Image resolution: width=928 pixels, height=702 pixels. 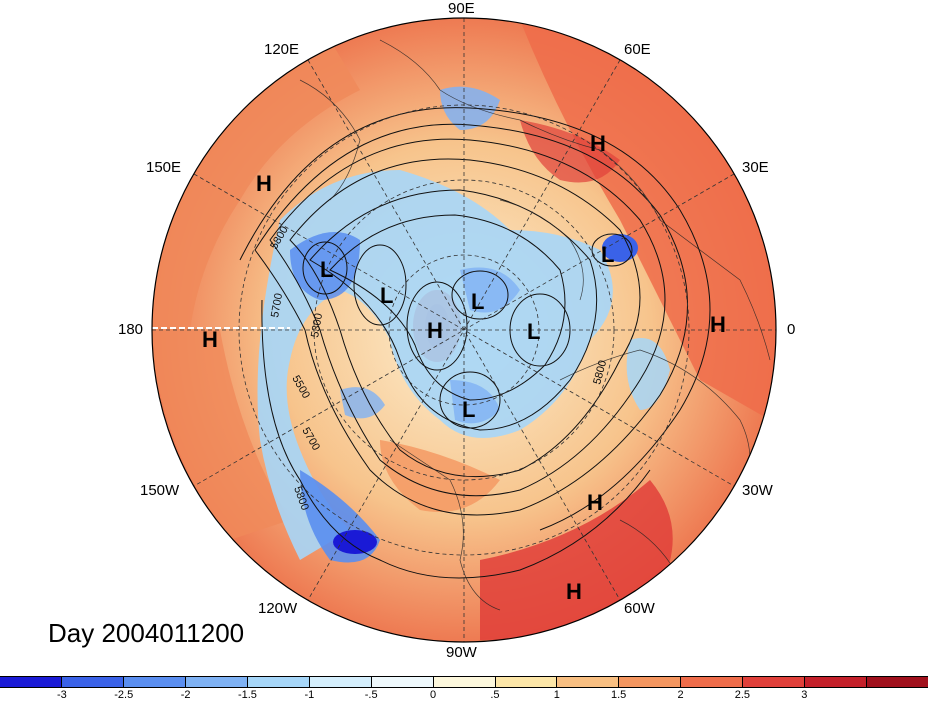 What do you see at coordinates (755, 167) in the screenshot?
I see `lon-label-30e: 30E` at bounding box center [755, 167].